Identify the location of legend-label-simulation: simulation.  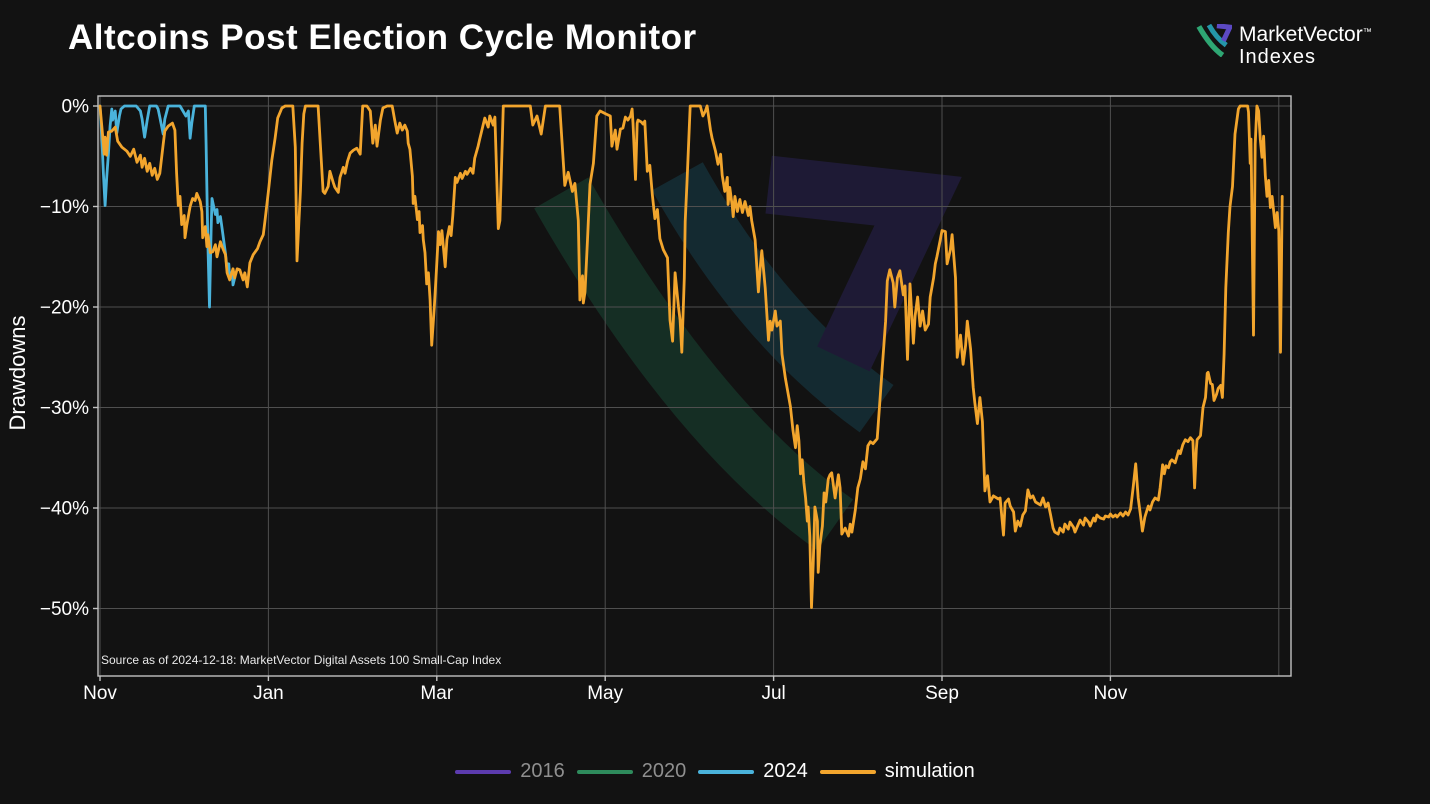
(929, 771).